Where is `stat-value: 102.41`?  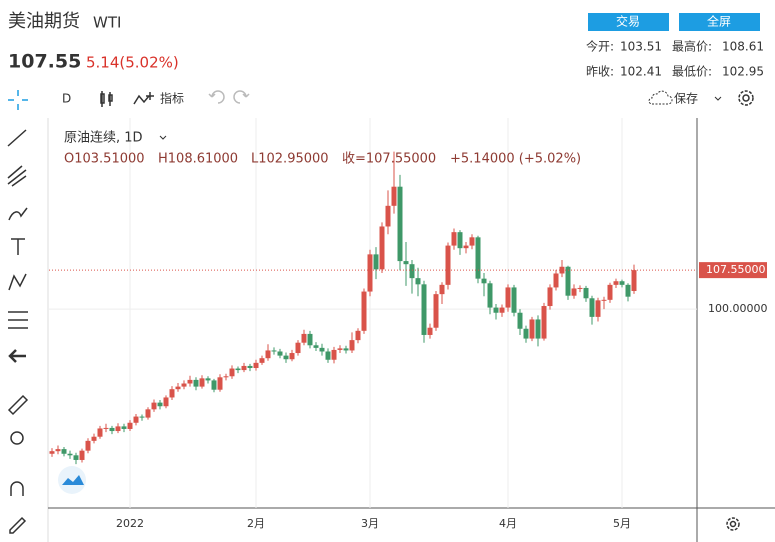
stat-value: 102.41 is located at coordinates (641, 72).